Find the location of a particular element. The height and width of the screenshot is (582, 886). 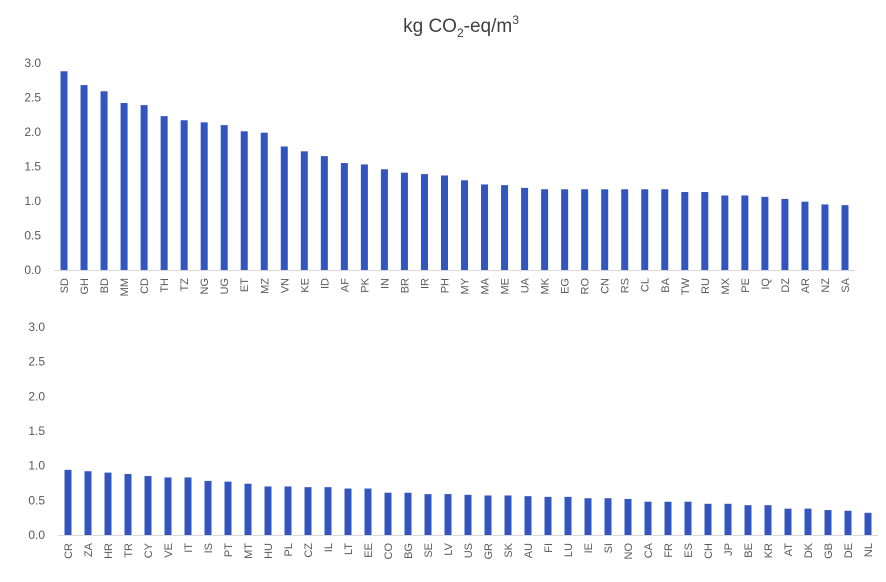

top-x-tick-label: EG is located at coordinates (566, 286).